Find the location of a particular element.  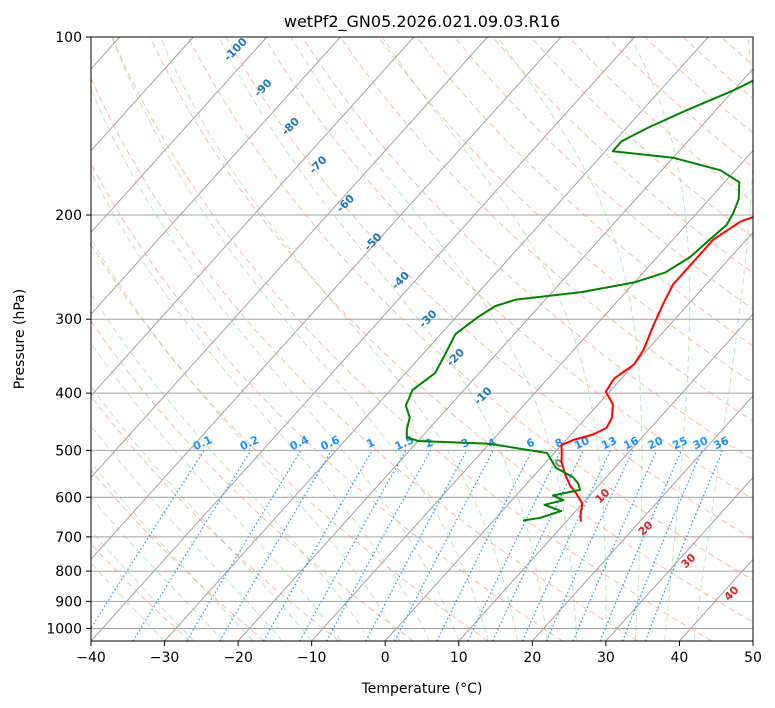

moist-adiabat-label: 40 is located at coordinates (732, 593).